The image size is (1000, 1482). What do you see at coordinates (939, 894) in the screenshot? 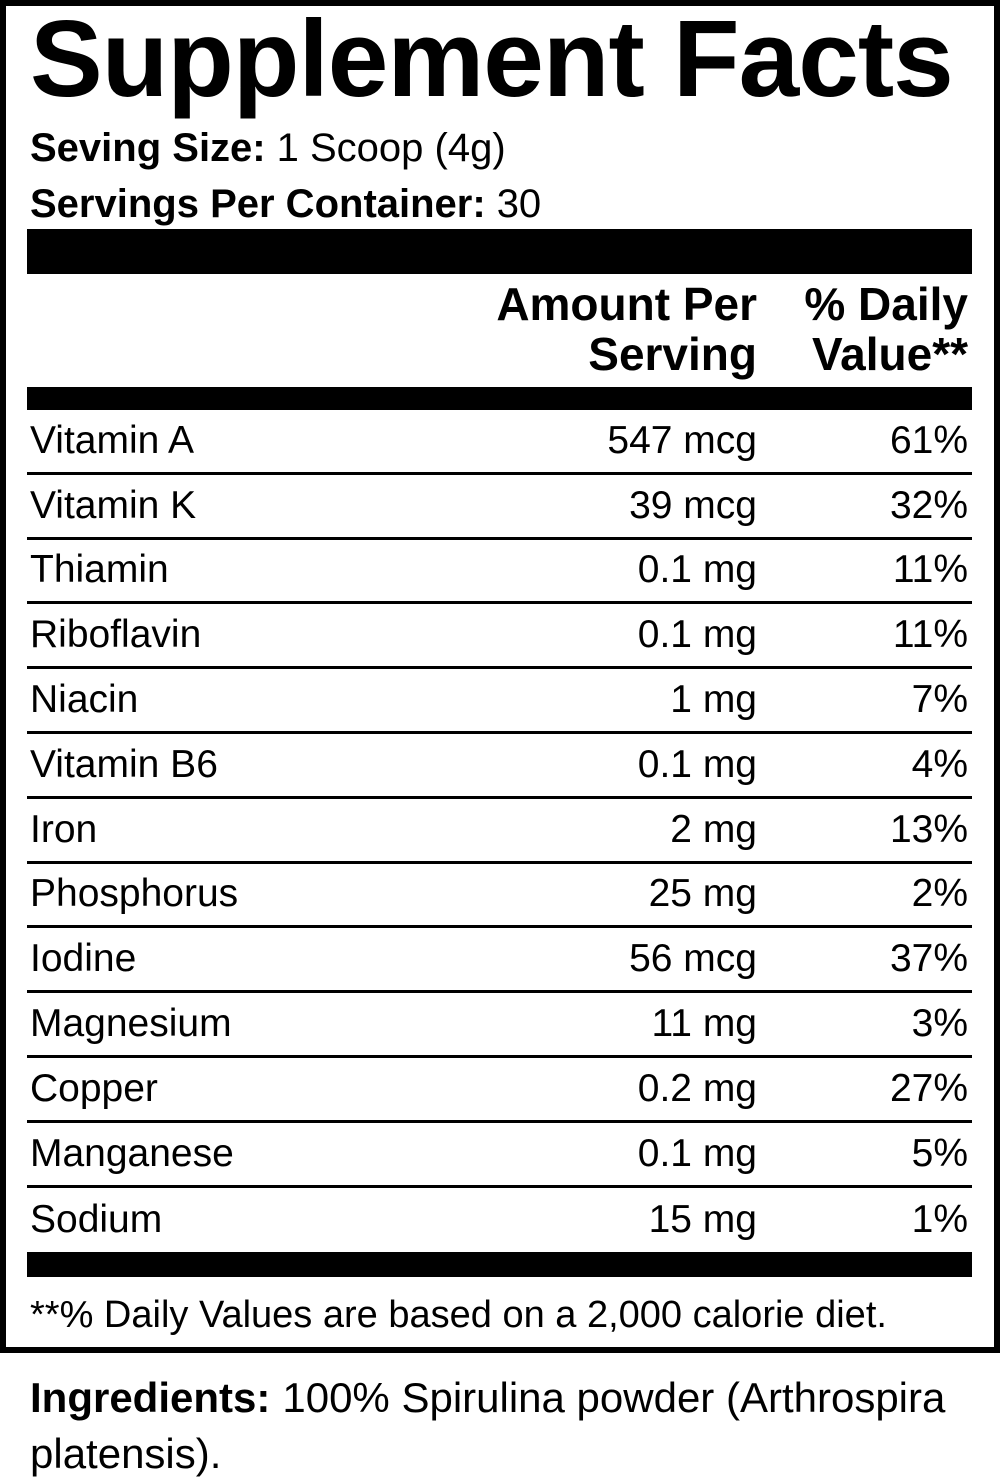
I see `nutrient-dv: 2%` at bounding box center [939, 894].